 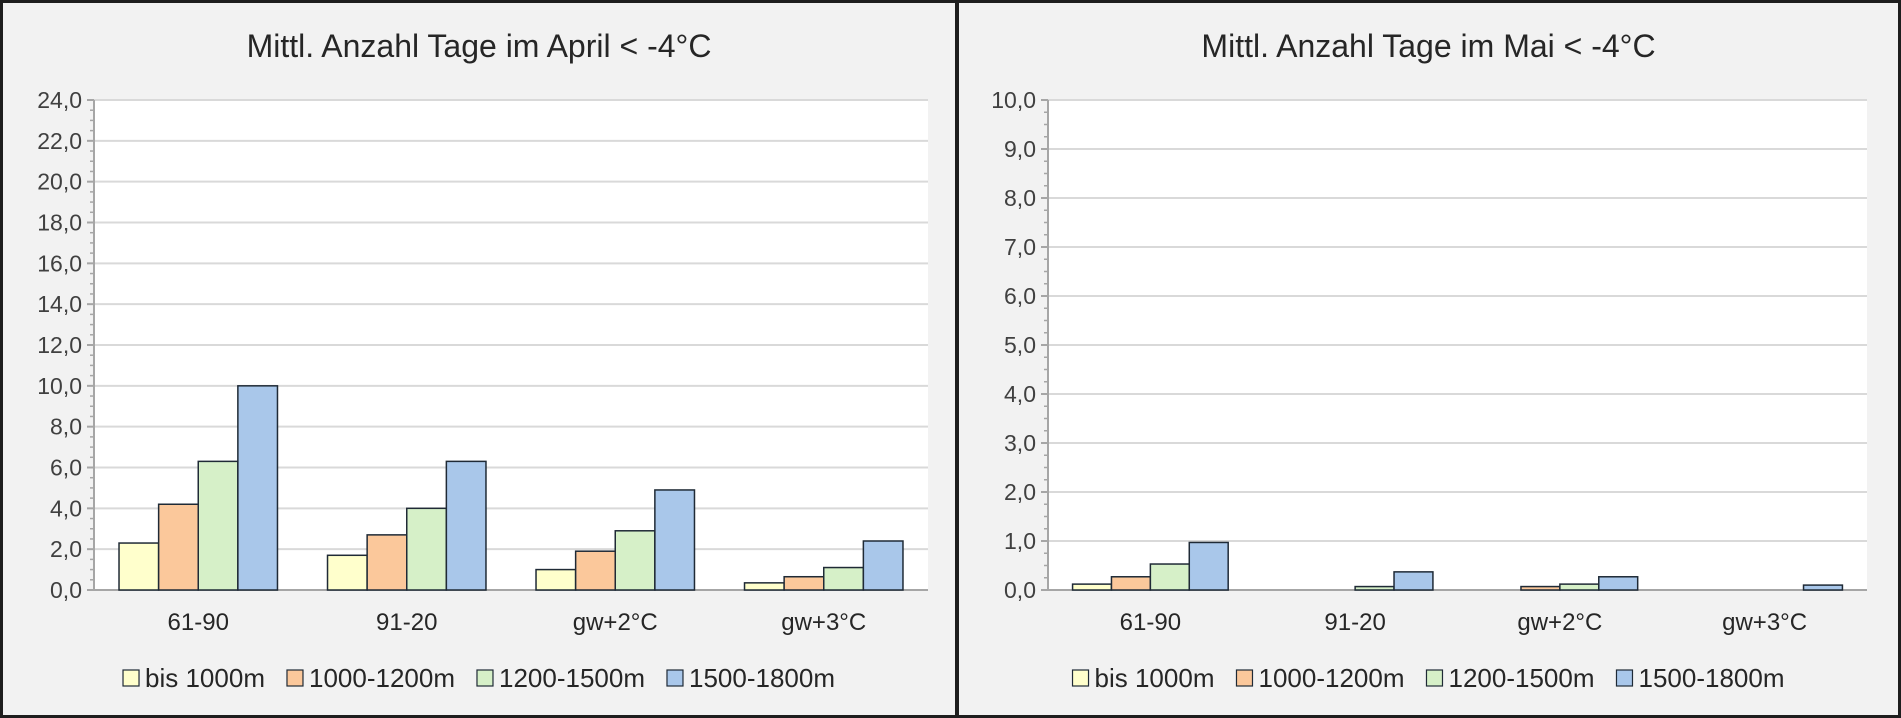 I want to click on y-tick-label: 22,0, so click(x=59, y=141).